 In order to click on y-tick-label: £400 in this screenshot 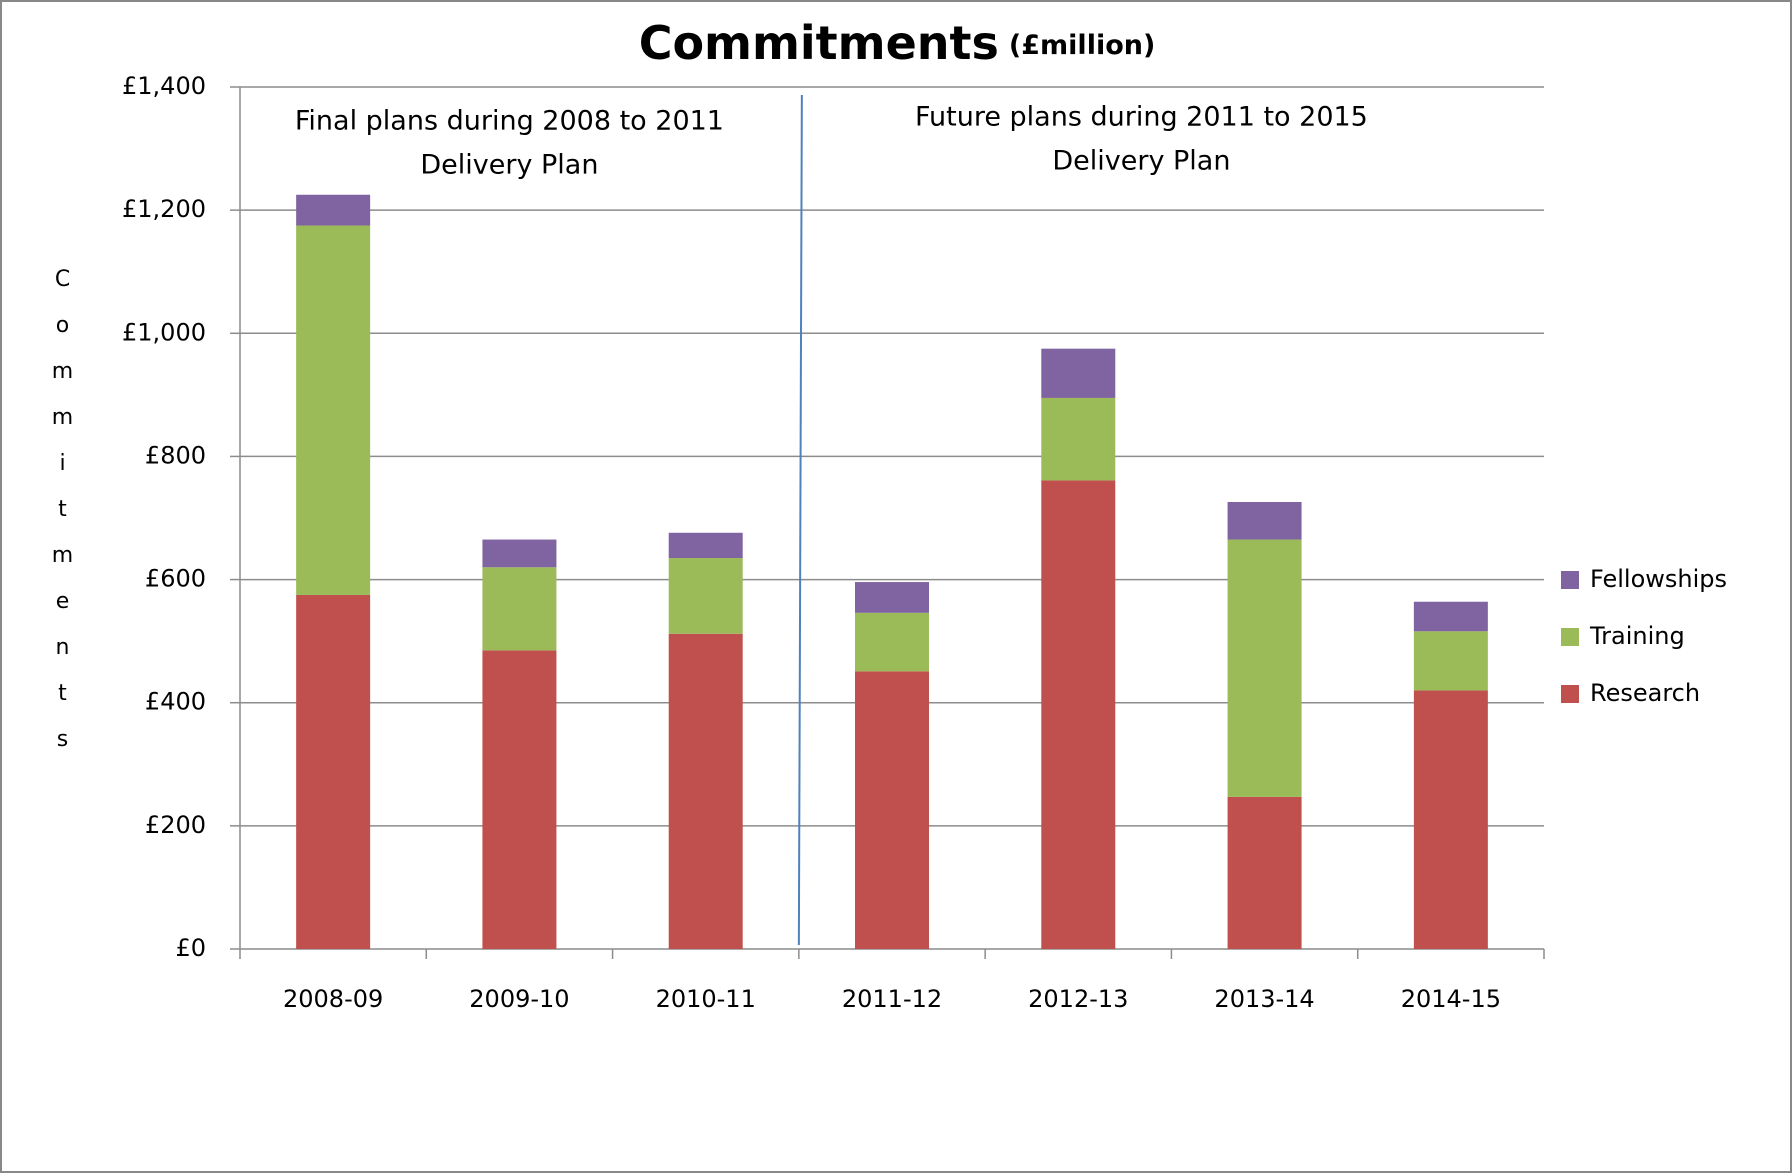, I will do `click(175, 702)`.